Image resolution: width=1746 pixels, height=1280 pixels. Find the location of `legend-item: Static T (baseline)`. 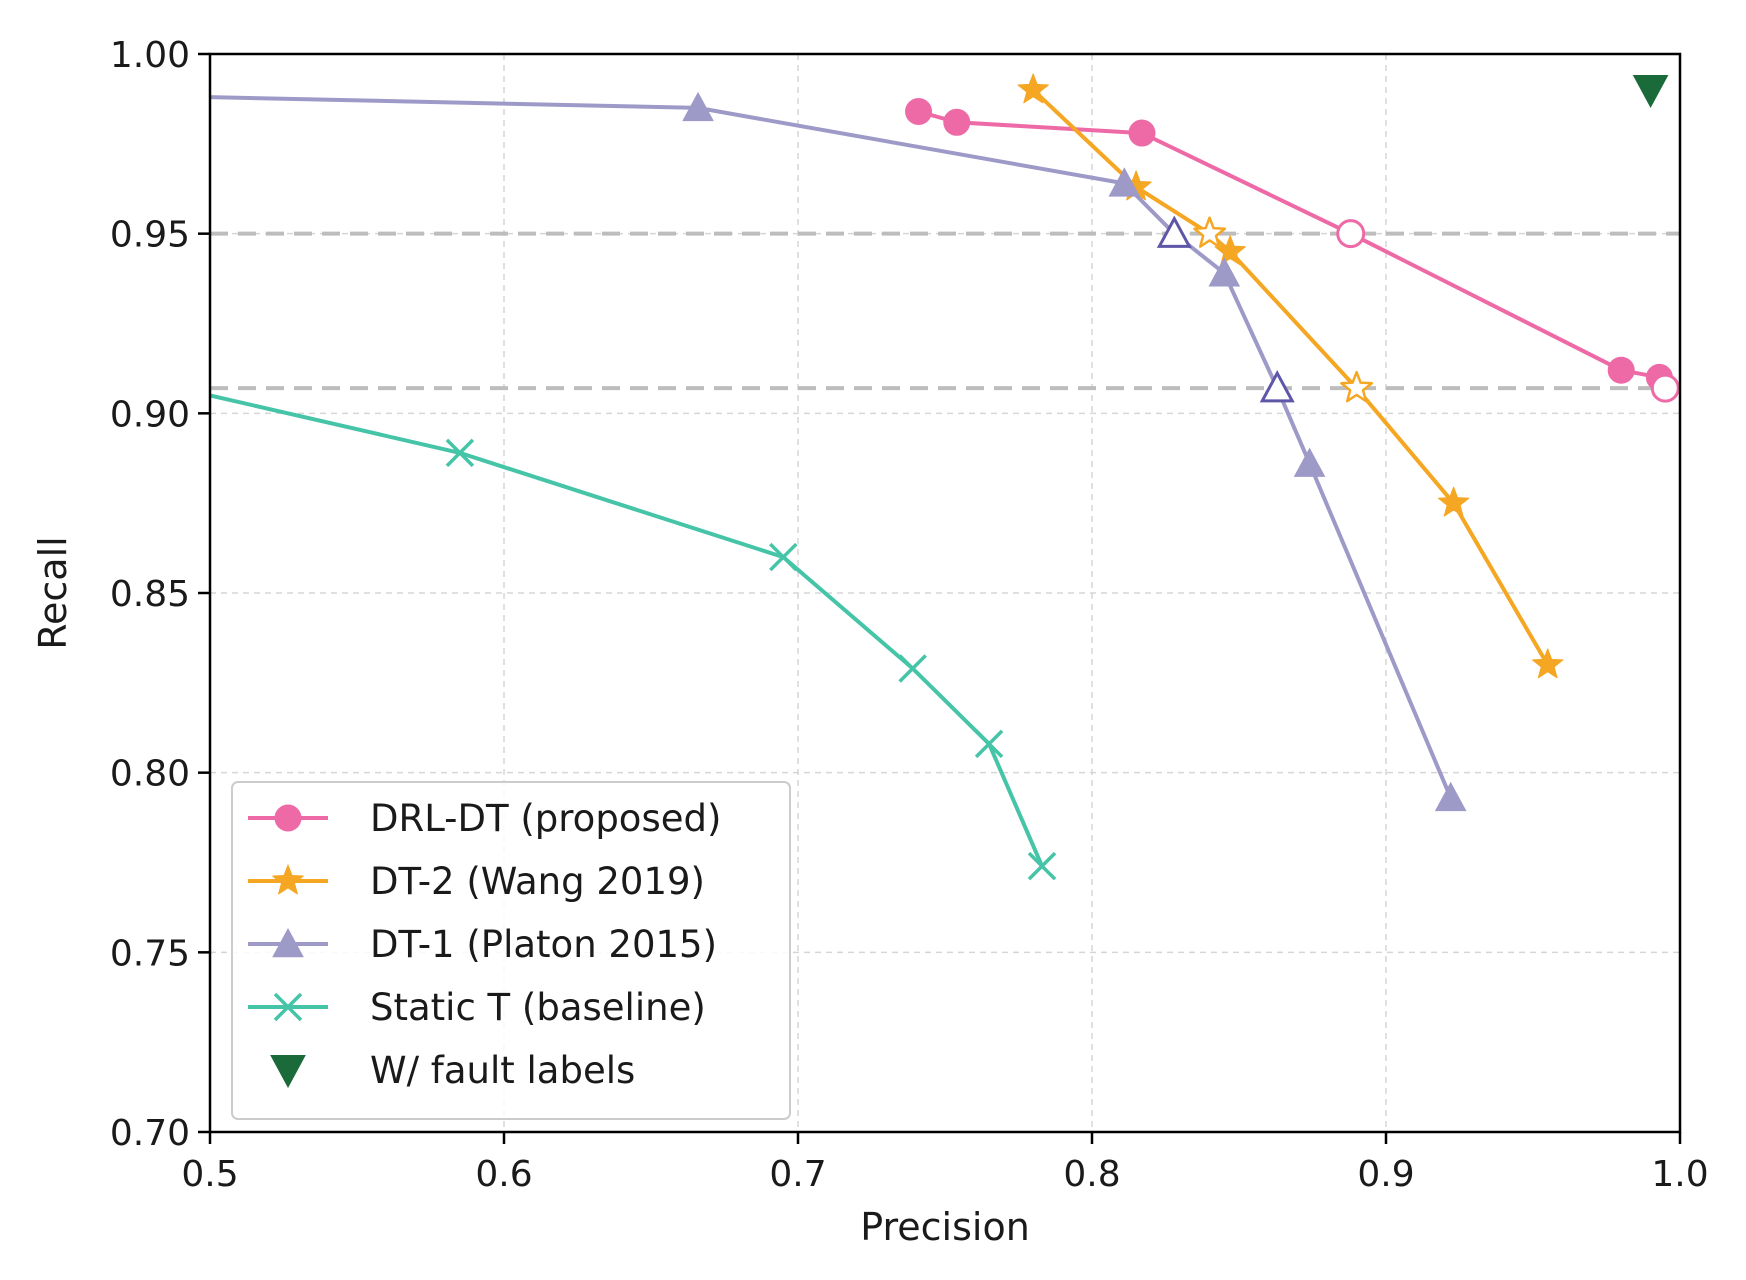

legend-item: Static T (baseline) is located at coordinates (477, 1007).